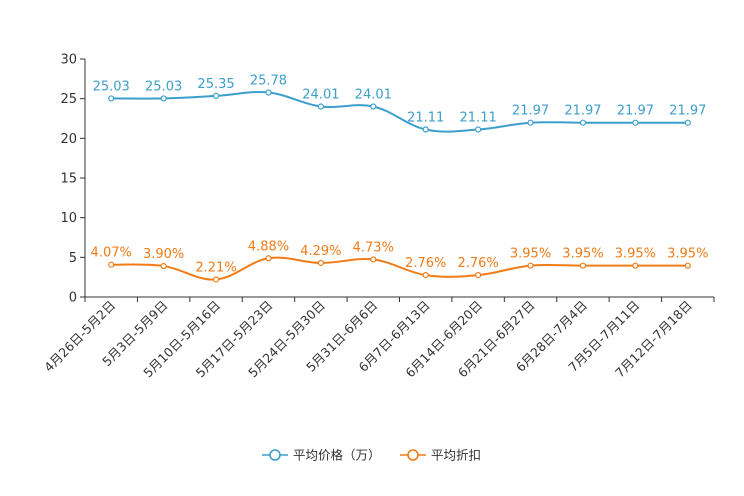 This screenshot has width=744, height=496. I want to click on y-tick-label: 20, so click(68, 139).